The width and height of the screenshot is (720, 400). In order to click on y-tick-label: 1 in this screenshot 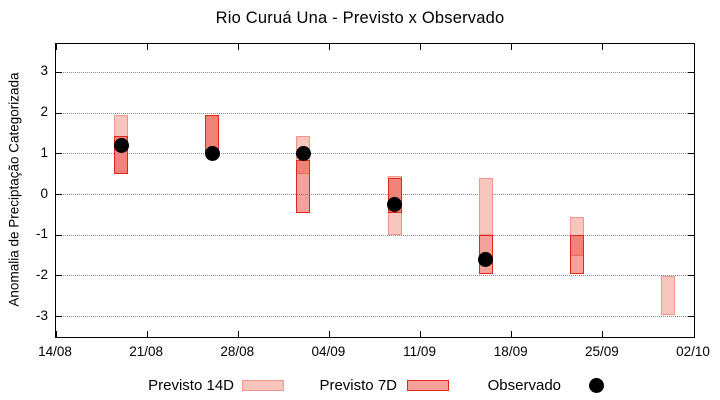, I will do `click(44, 152)`.